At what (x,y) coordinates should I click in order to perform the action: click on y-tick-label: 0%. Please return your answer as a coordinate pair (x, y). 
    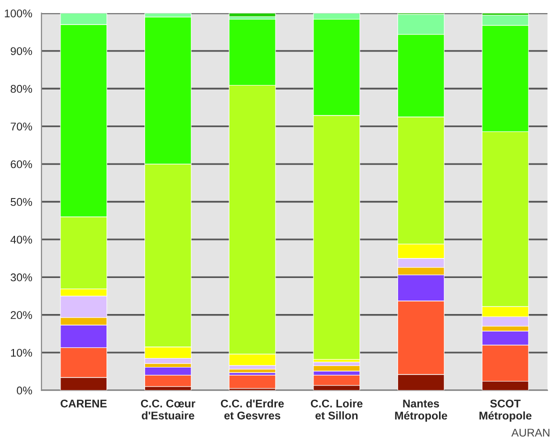
    Looking at the image, I should click on (24, 390).